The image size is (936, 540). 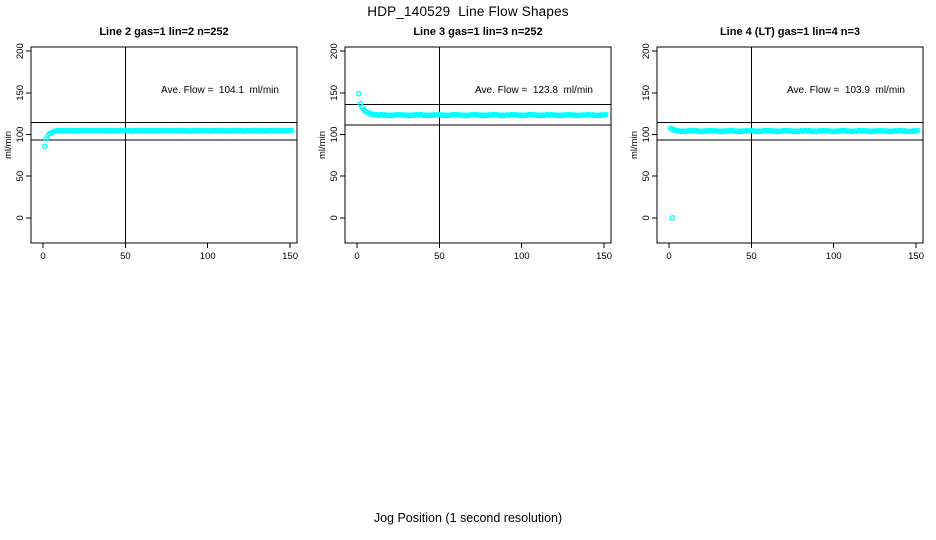 What do you see at coordinates (468, 518) in the screenshot?
I see `x-axis-label: Jog Position (1 second resolution)` at bounding box center [468, 518].